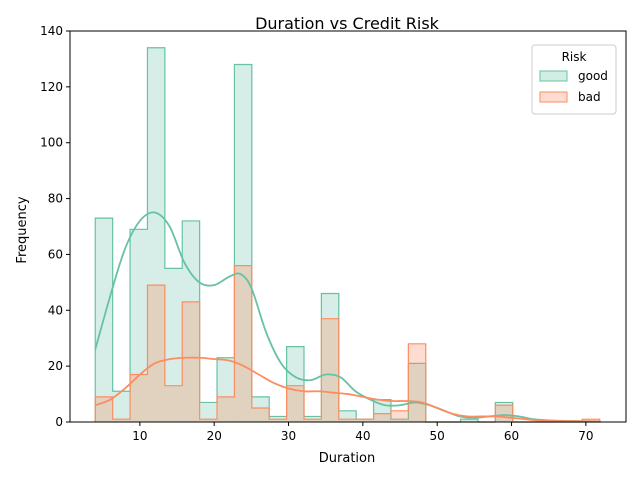 The height and width of the screenshot is (484, 640). Describe the element at coordinates (347, 389) in the screenshot. I see `kde-line-bad` at that location.